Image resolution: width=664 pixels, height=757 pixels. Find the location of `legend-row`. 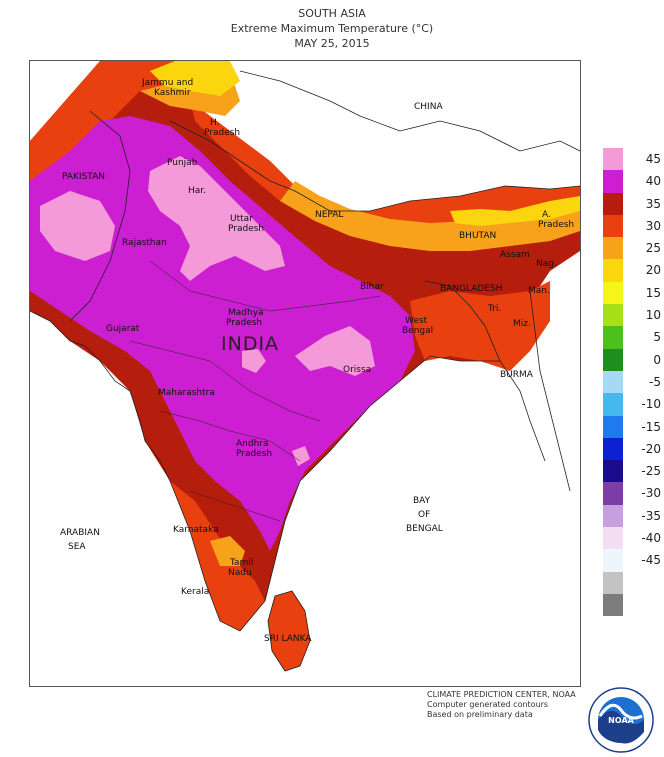

legend-row is located at coordinates (633, 605).